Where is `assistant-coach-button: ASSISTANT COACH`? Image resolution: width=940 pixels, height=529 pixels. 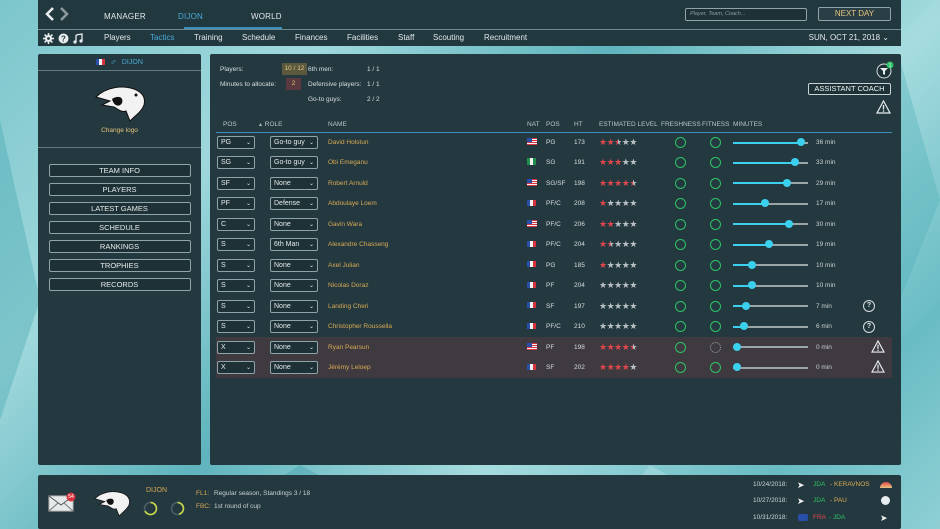
assistant-coach-button: ASSISTANT COACH is located at coordinates (849, 89).